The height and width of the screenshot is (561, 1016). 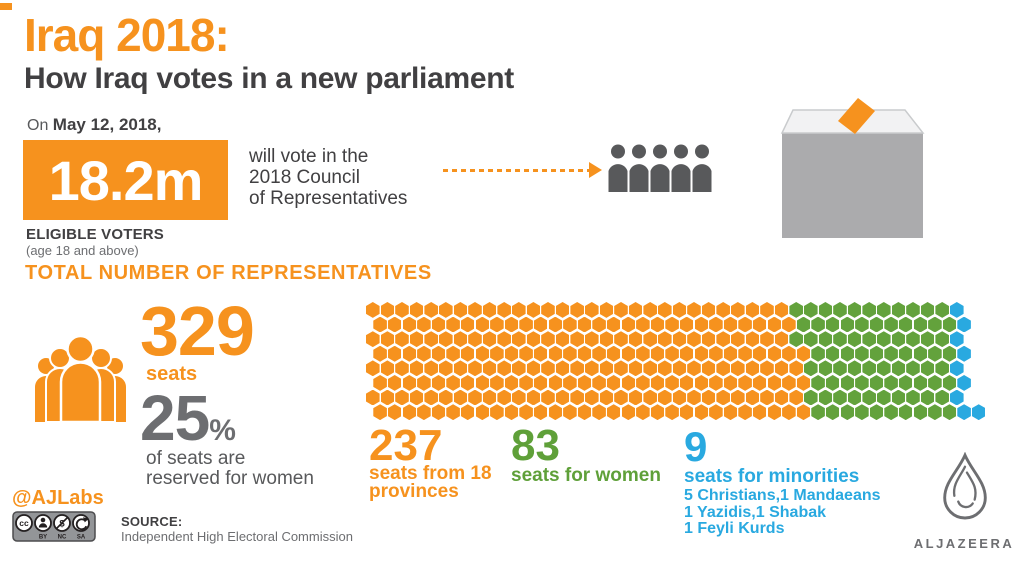 I want to click on eligible-voters-count: 18.2m, so click(x=126, y=180).